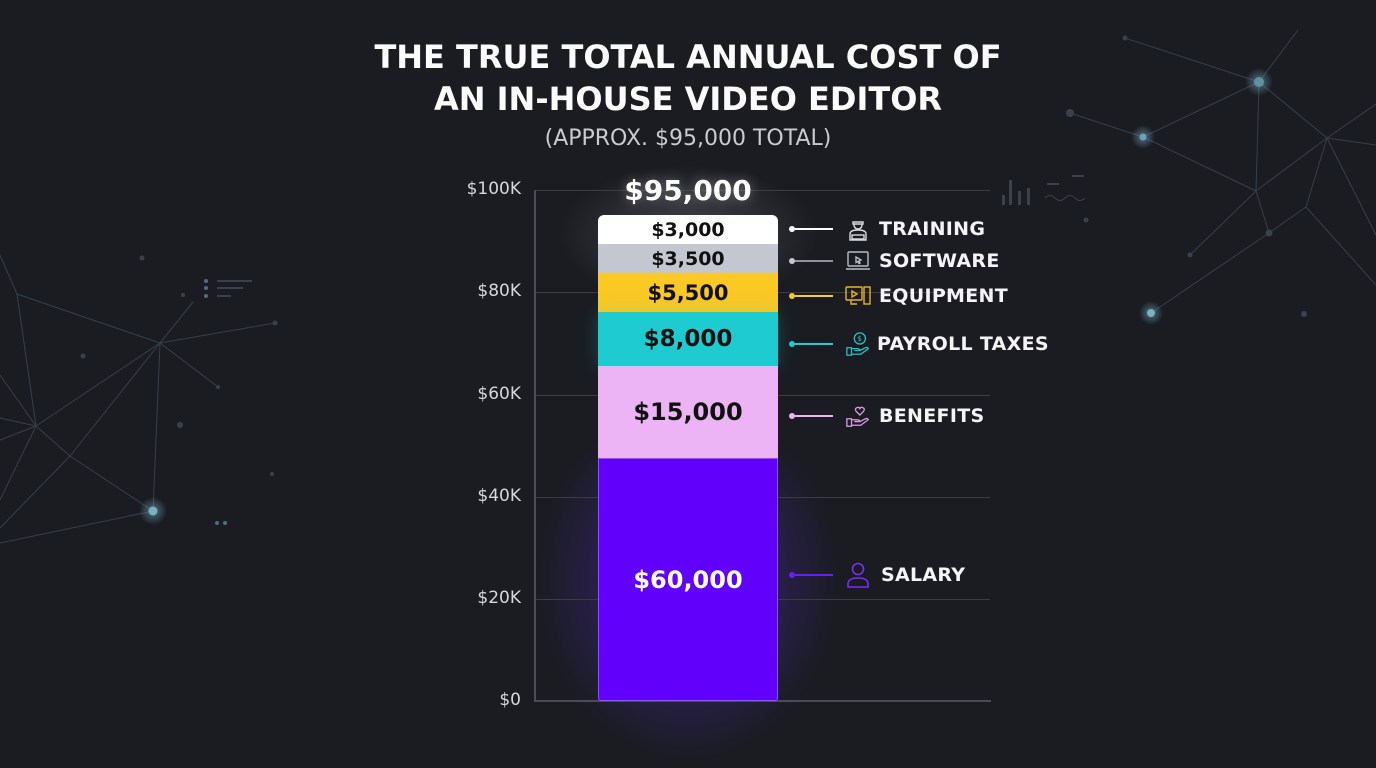 This screenshot has width=1376, height=768. Describe the element at coordinates (688, 99) in the screenshot. I see `chart-title-line2: AN IN-HOUSE VIDEO EDITOR` at that location.